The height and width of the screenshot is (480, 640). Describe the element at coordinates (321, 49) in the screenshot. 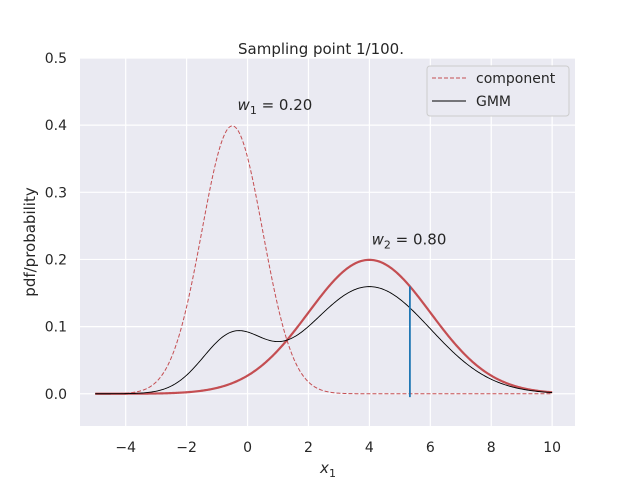

I see `chart-title: Sampling point 1/100.` at that location.